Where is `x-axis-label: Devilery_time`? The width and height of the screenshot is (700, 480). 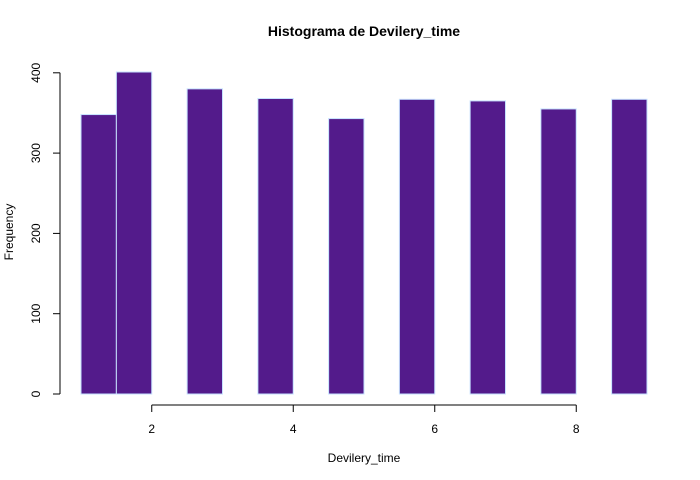
x-axis-label: Devilery_time is located at coordinates (364, 458).